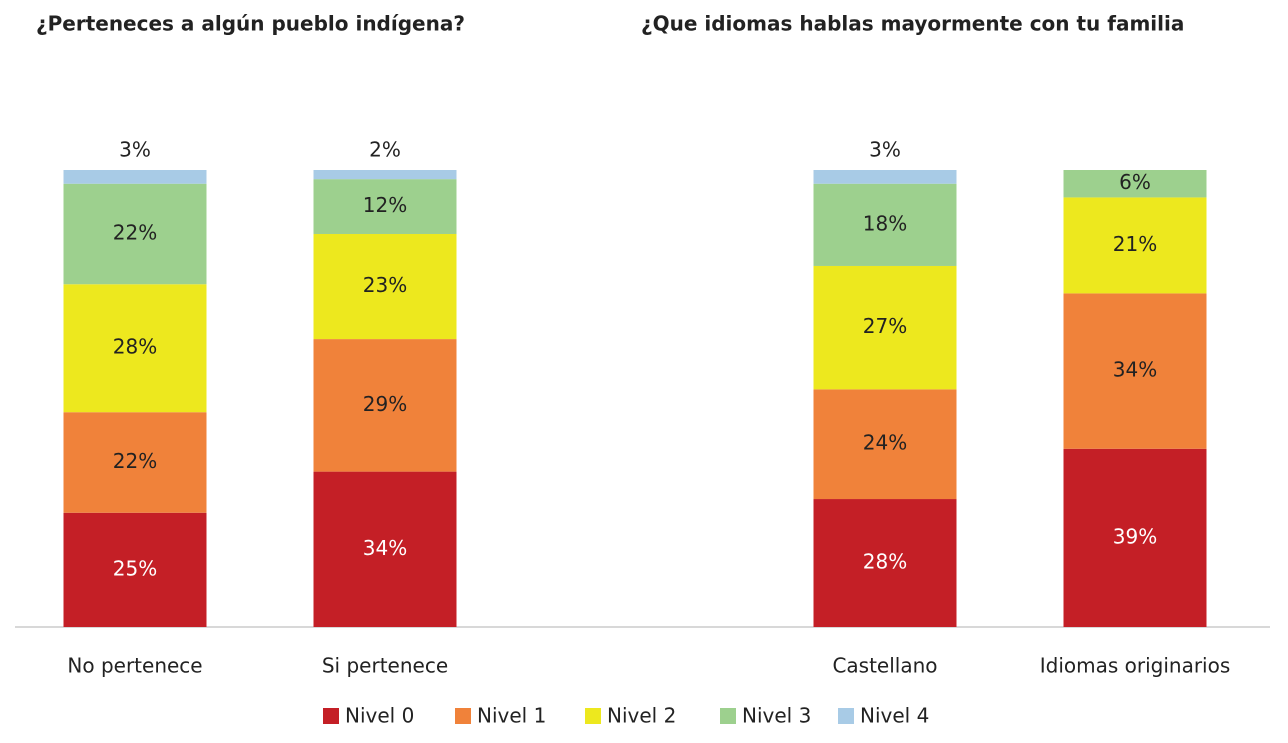 The image size is (1288, 743). Describe the element at coordinates (250, 24) in the screenshot. I see `chart-title: ¿Perteneces a algún pueblo indígena?` at that location.